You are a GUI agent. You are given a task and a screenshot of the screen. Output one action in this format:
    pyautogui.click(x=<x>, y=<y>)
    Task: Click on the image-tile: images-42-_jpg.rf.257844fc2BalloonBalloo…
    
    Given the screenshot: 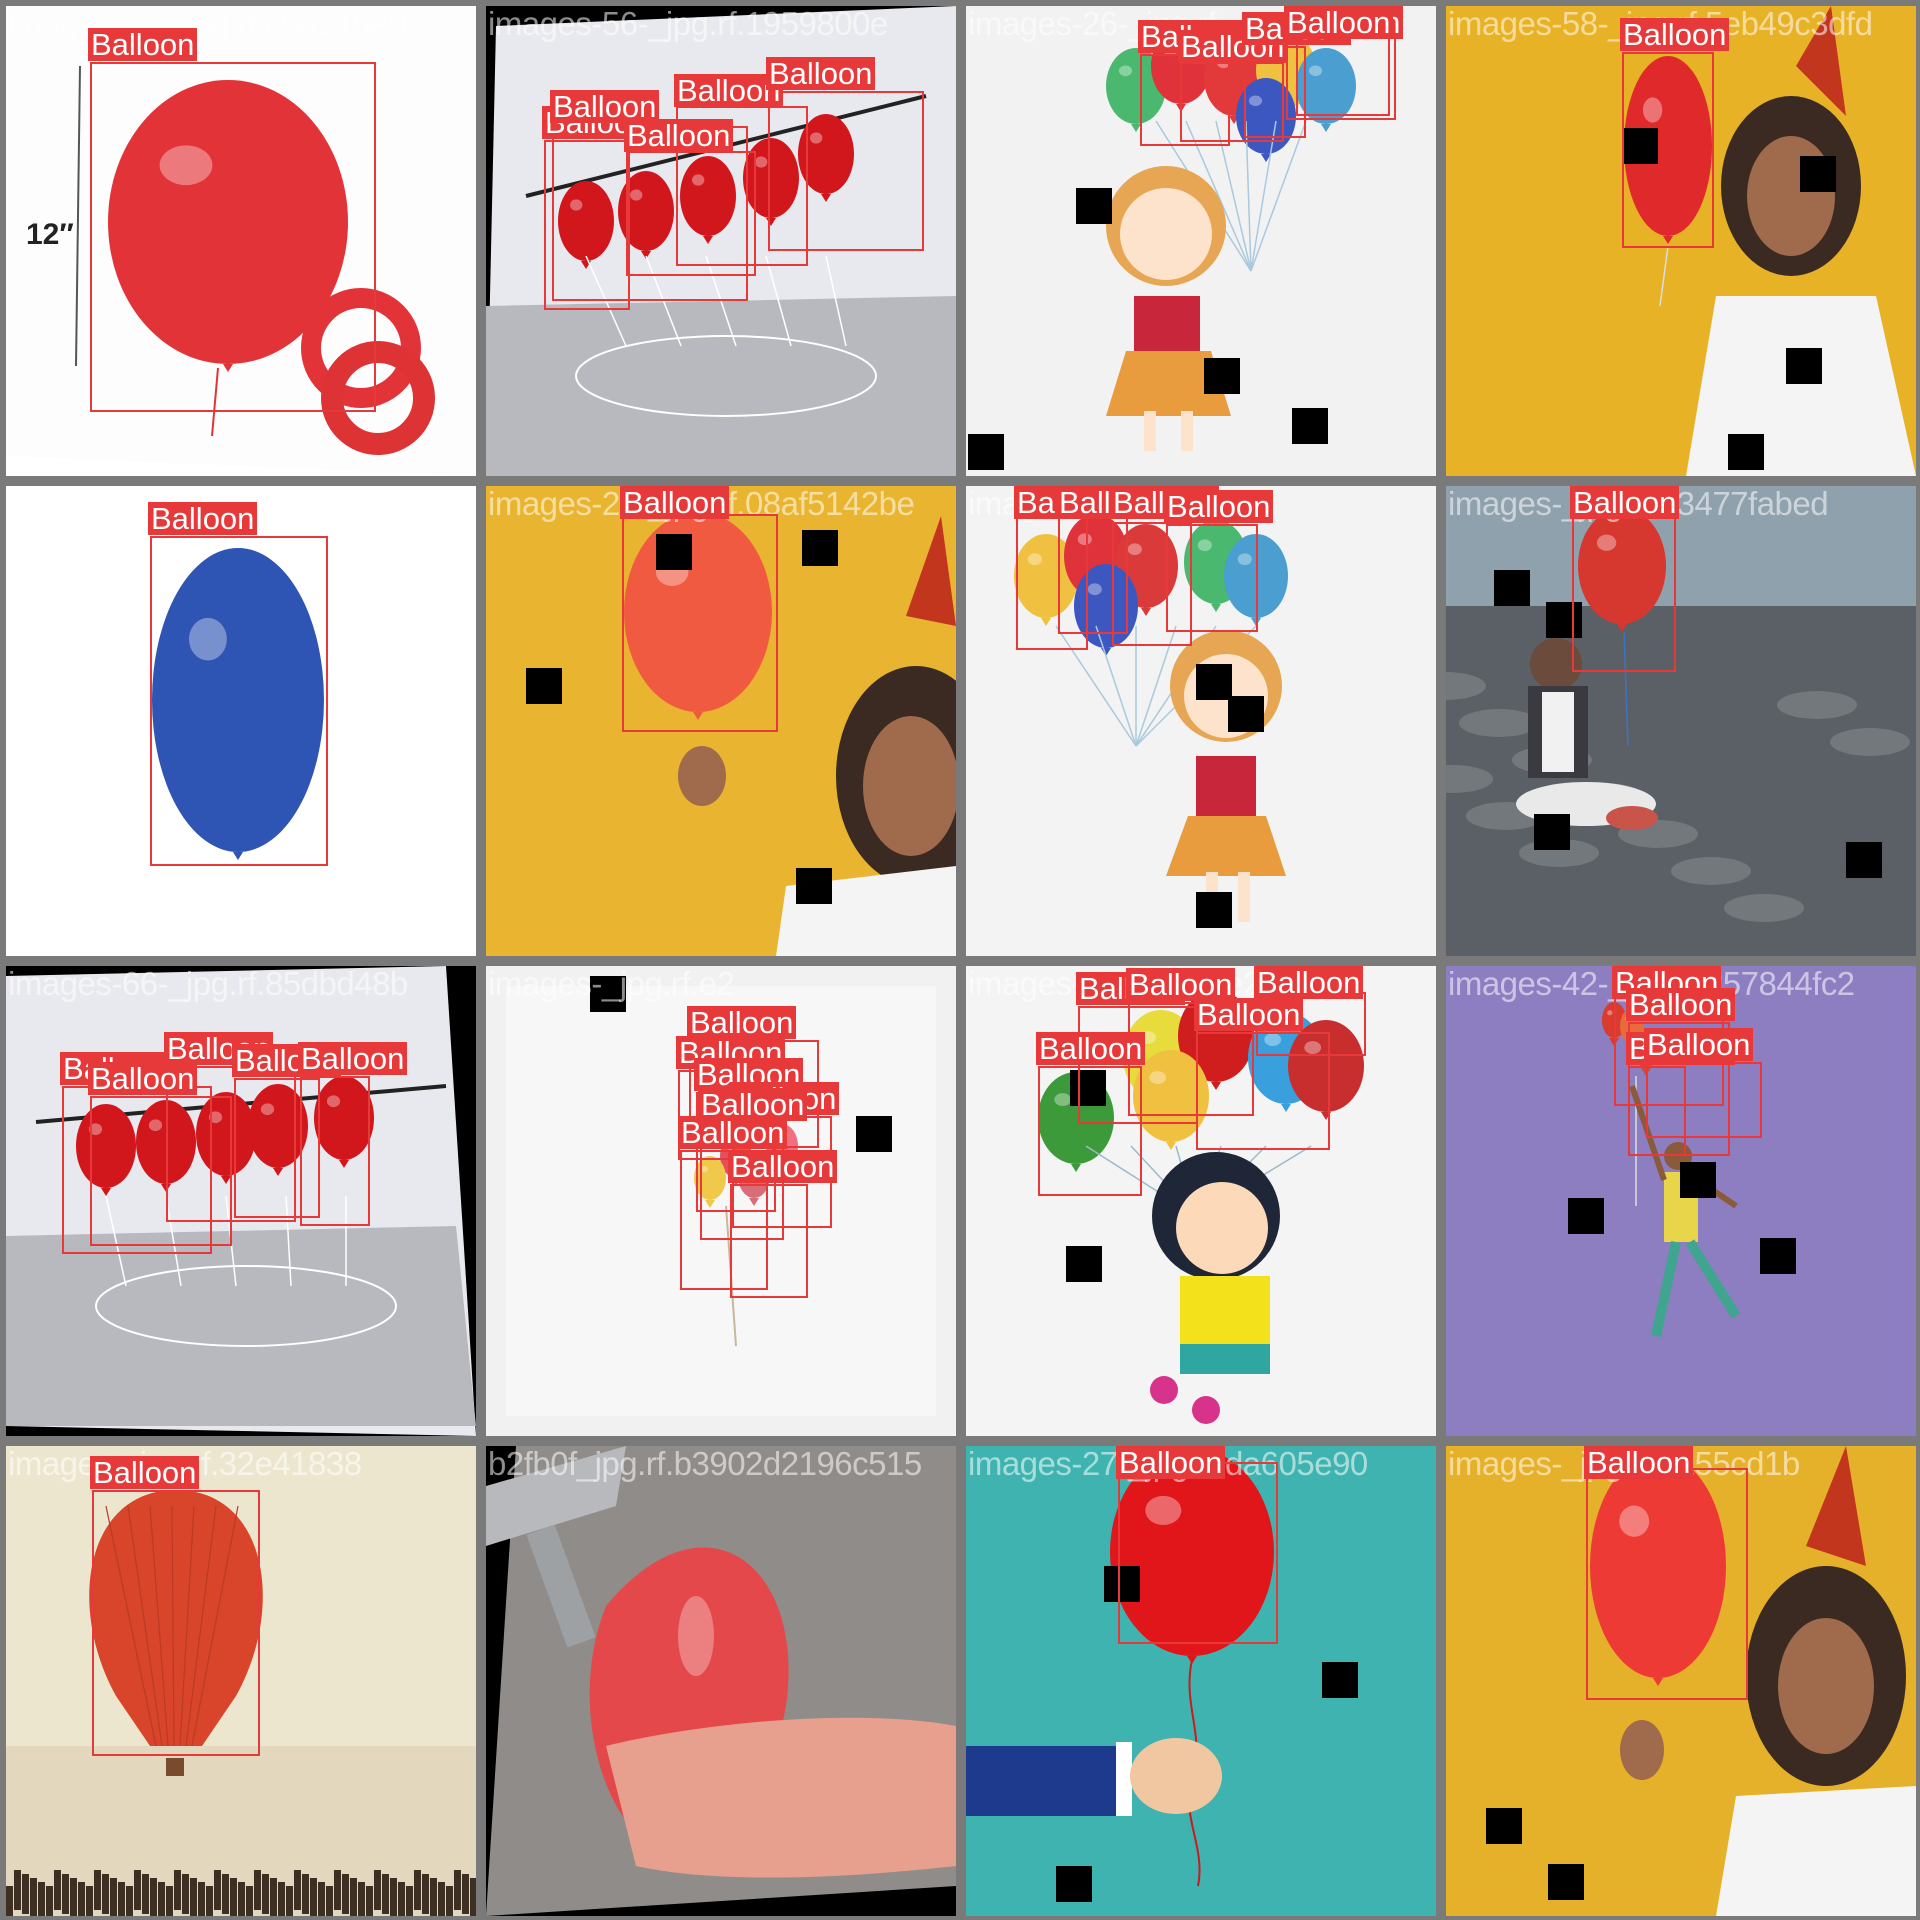 What is the action you would take?
    pyautogui.click(x=1681, y=1201)
    